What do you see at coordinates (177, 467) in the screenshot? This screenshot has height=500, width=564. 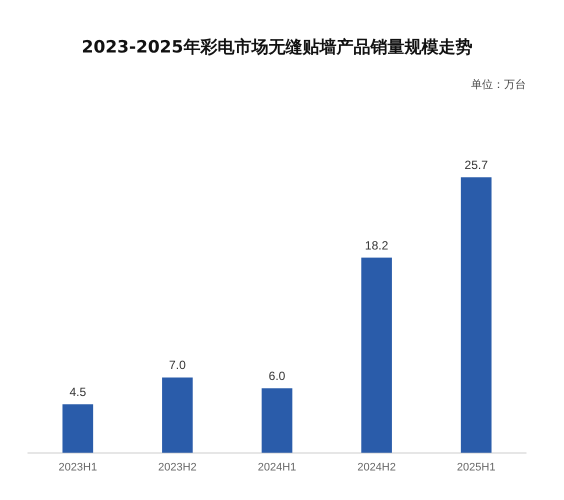 I see `x-tick-label: 2023H2` at bounding box center [177, 467].